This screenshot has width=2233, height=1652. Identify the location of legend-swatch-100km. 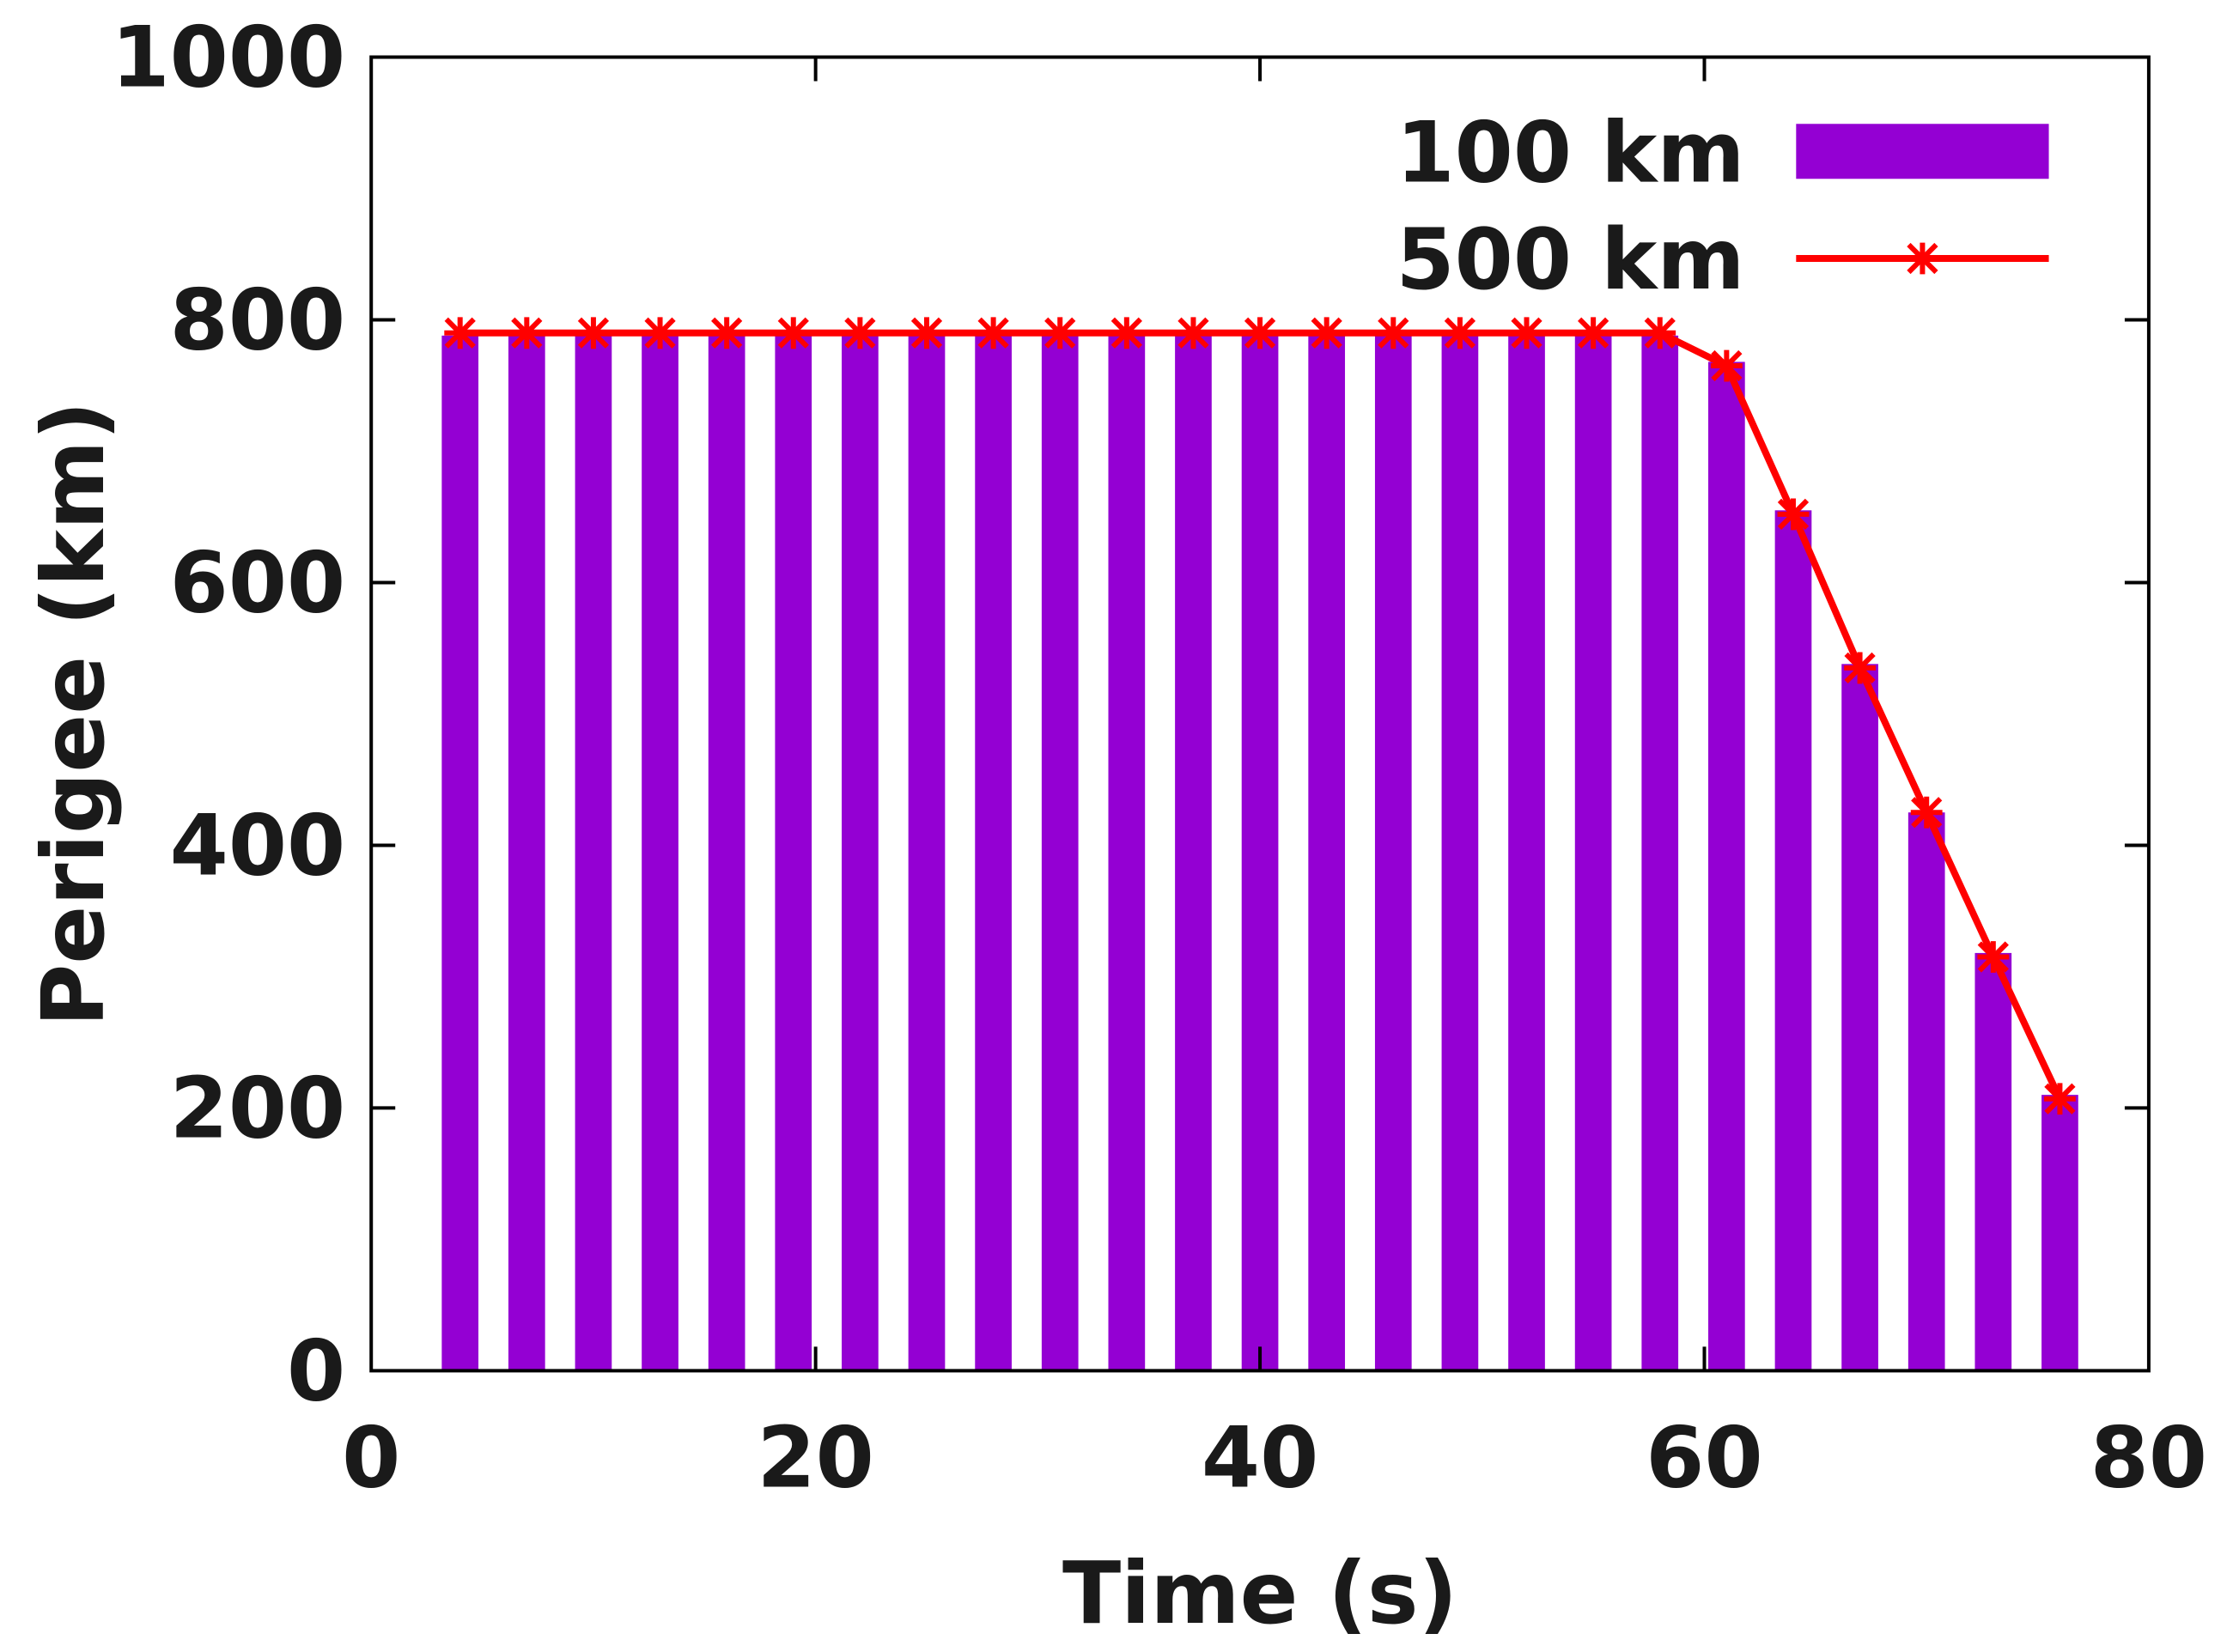
(1922, 151).